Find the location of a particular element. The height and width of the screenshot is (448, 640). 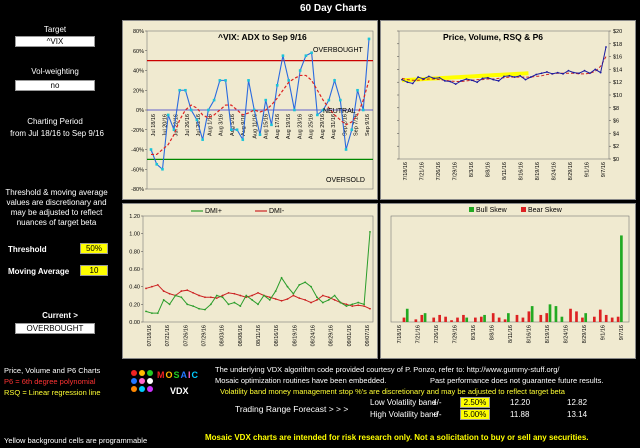

high-band-lo: 11.88 is located at coordinates (520, 414).